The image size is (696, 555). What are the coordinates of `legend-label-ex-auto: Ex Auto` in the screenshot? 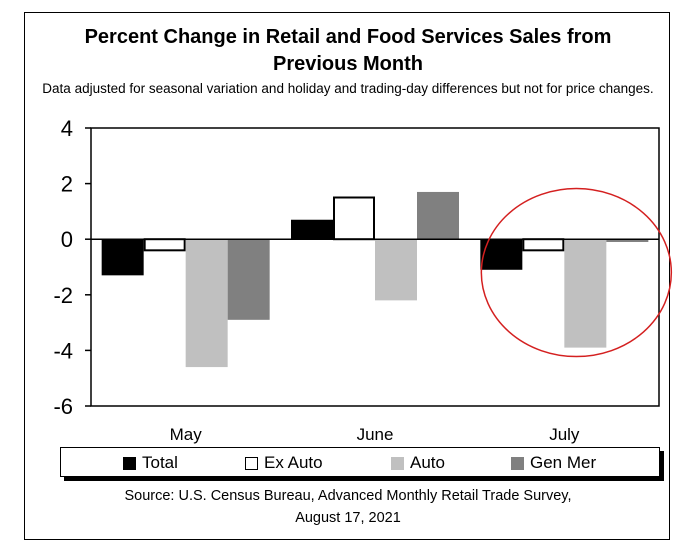 It's located at (293, 462).